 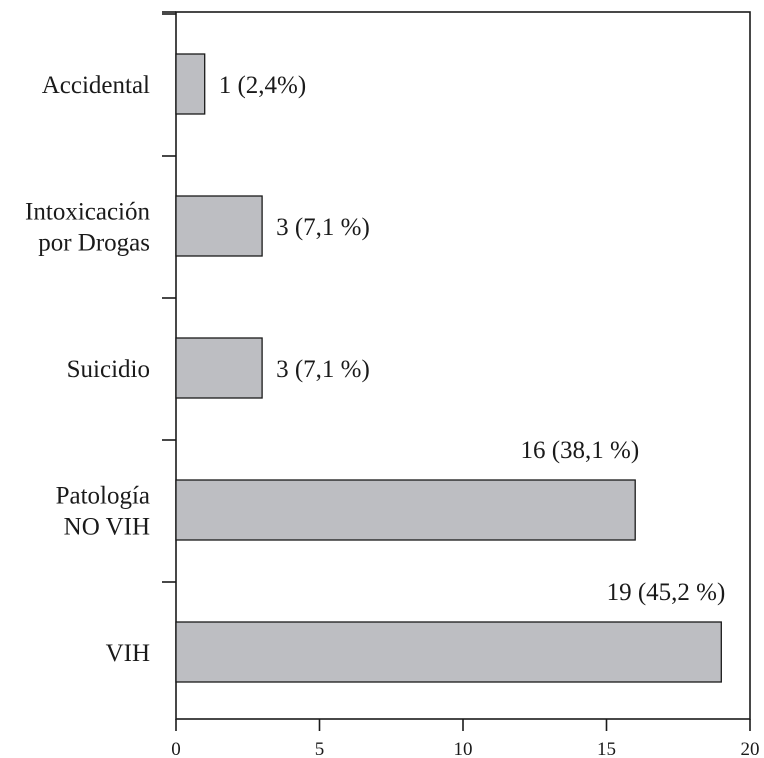 What do you see at coordinates (666, 592) in the screenshot?
I see `bar-value-label: 19 (45,2 %)` at bounding box center [666, 592].